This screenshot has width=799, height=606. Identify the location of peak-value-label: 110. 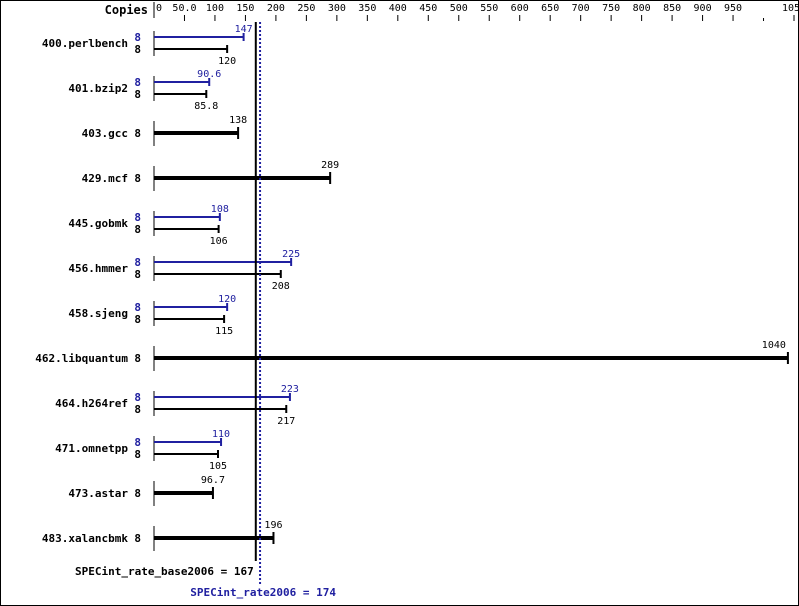
(221, 434).